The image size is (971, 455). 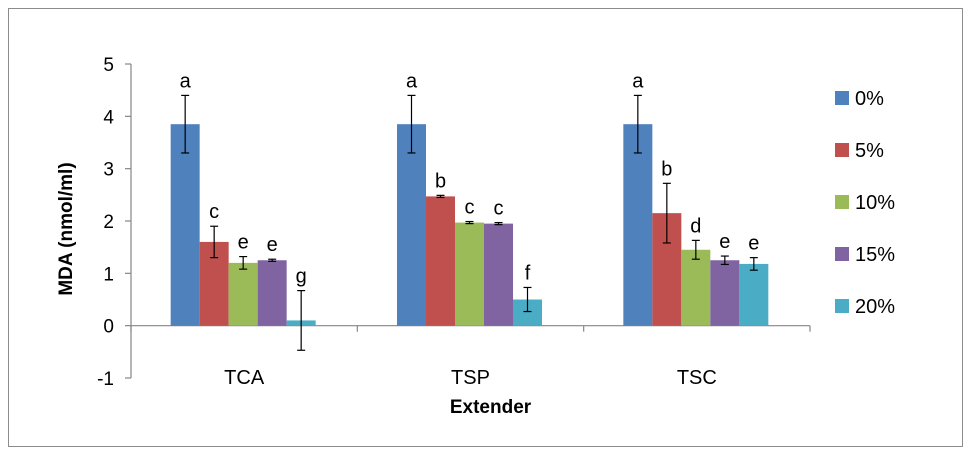 I want to click on x-tick-label: TSC, so click(x=697, y=378).